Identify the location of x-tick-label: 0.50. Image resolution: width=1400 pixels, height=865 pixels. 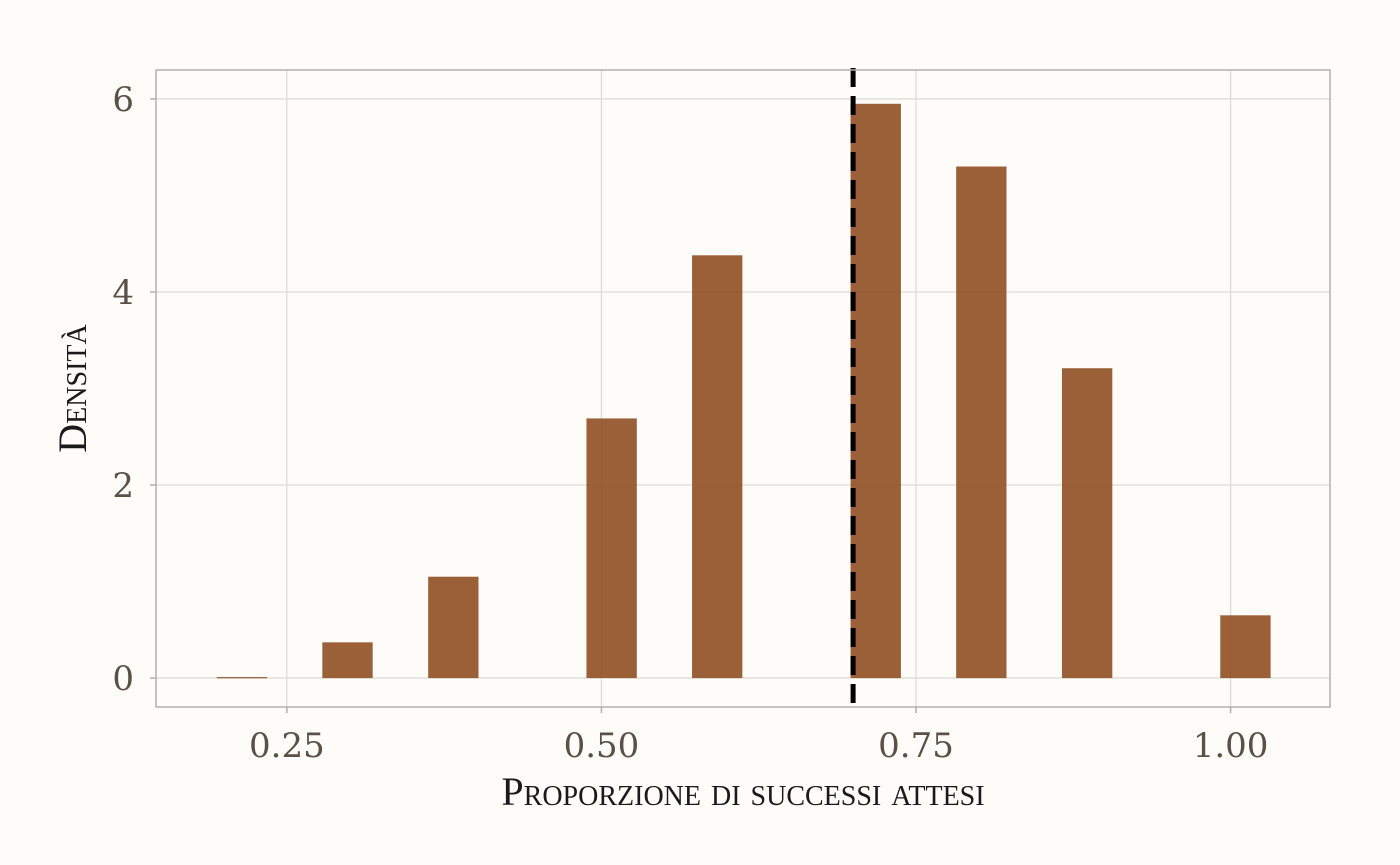
(602, 746).